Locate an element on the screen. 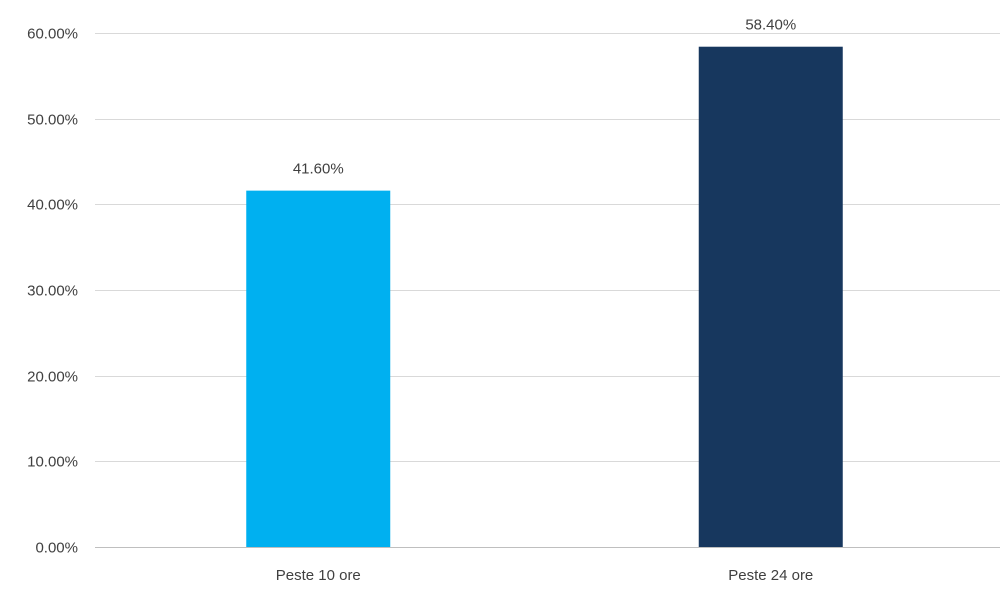  y-tick-label: 30.00% is located at coordinates (52, 291).